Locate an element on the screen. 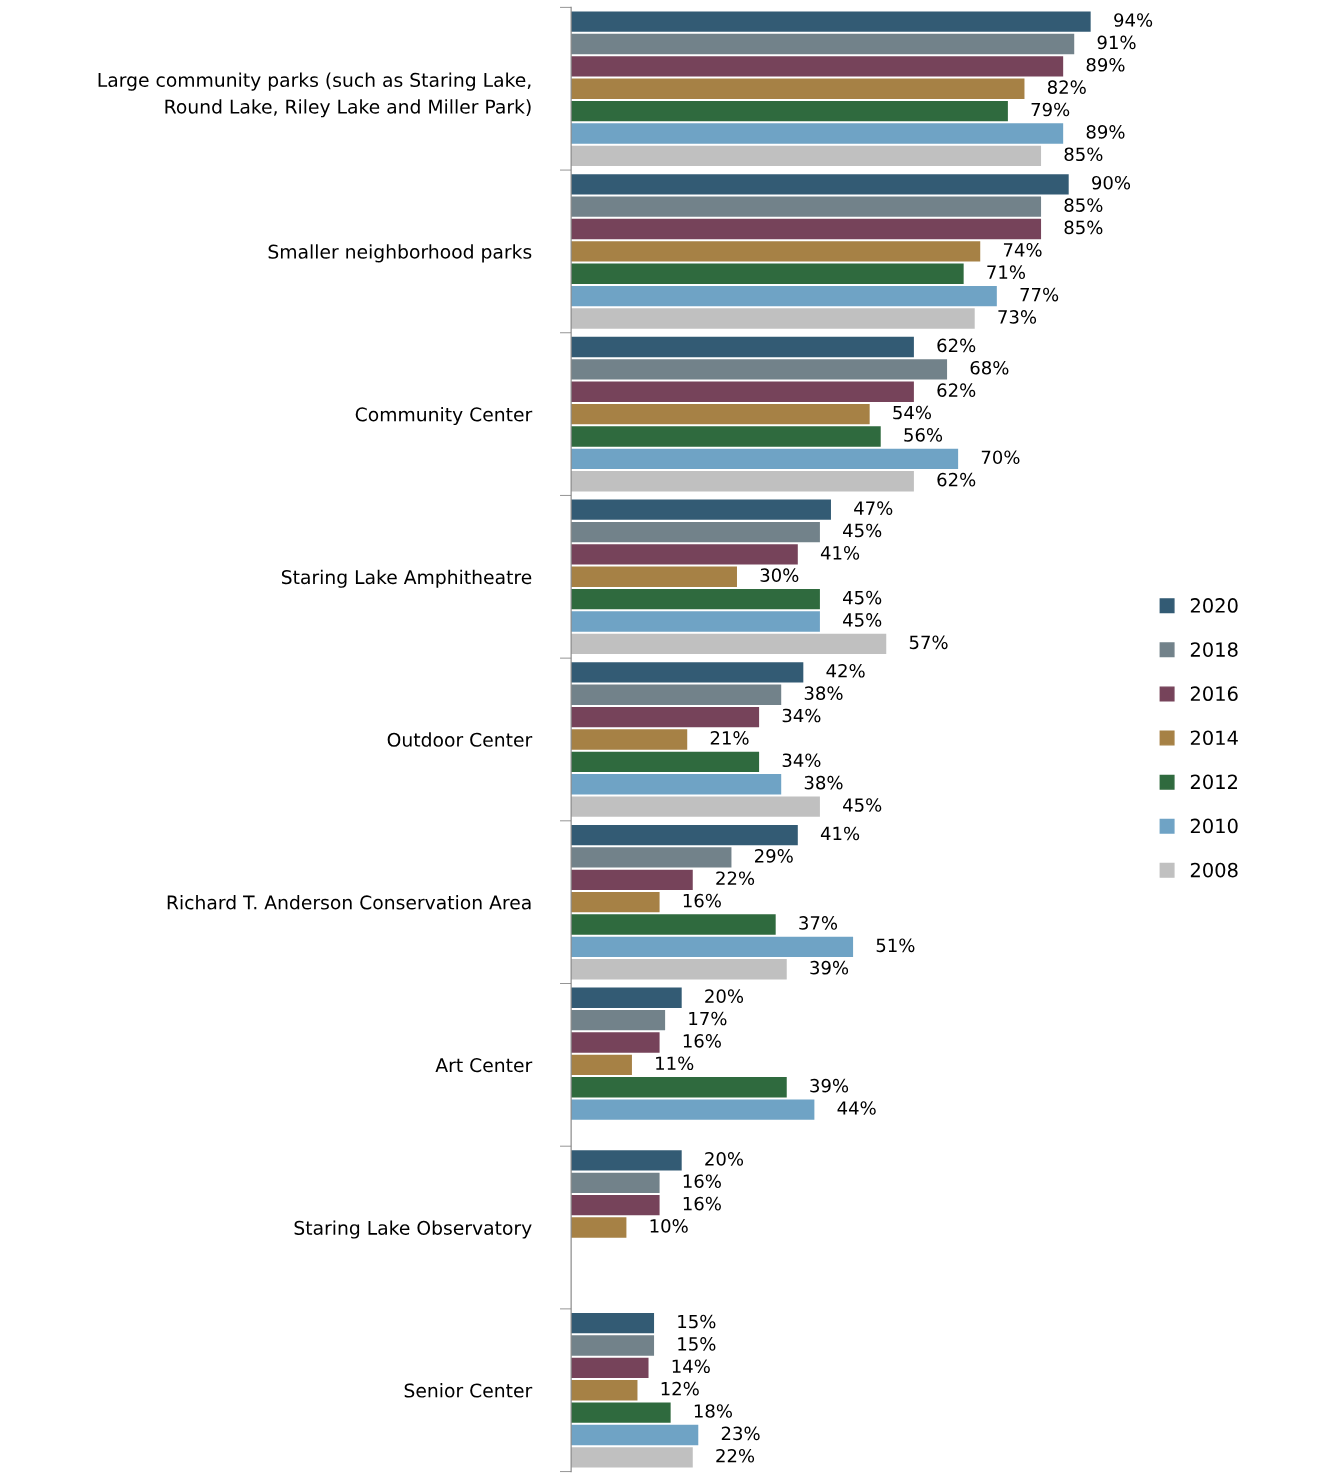  data-label: 22% is located at coordinates (735, 1455).